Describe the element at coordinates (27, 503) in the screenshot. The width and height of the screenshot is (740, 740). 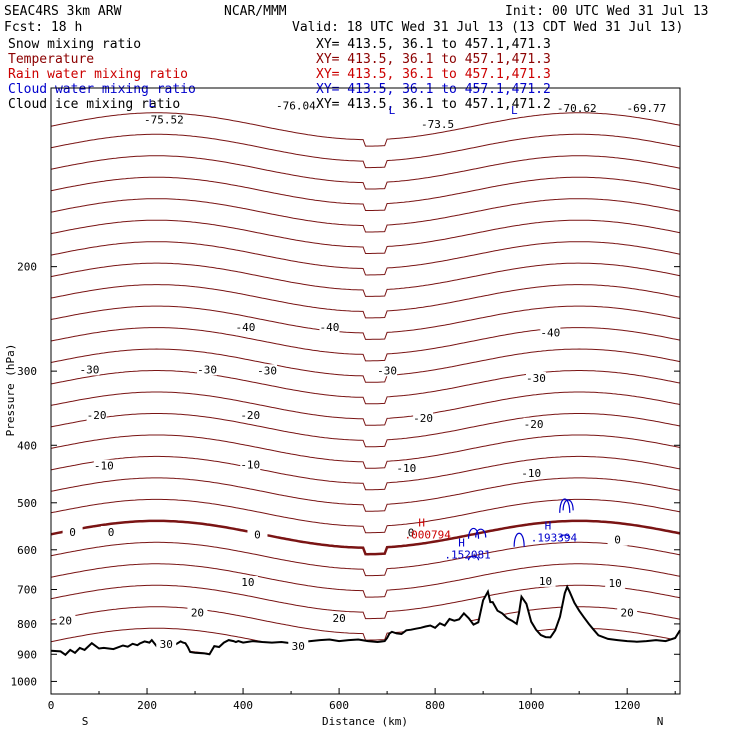
I see `y-tick-label: 500` at that location.